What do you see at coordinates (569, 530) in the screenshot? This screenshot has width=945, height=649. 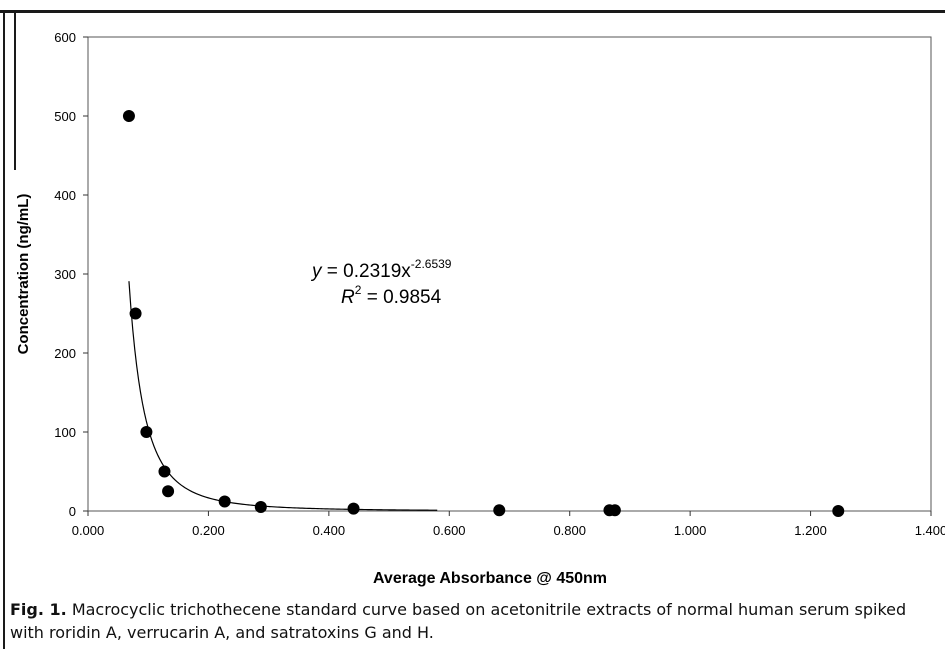 I see `x-tick-label: 0.800` at bounding box center [569, 530].